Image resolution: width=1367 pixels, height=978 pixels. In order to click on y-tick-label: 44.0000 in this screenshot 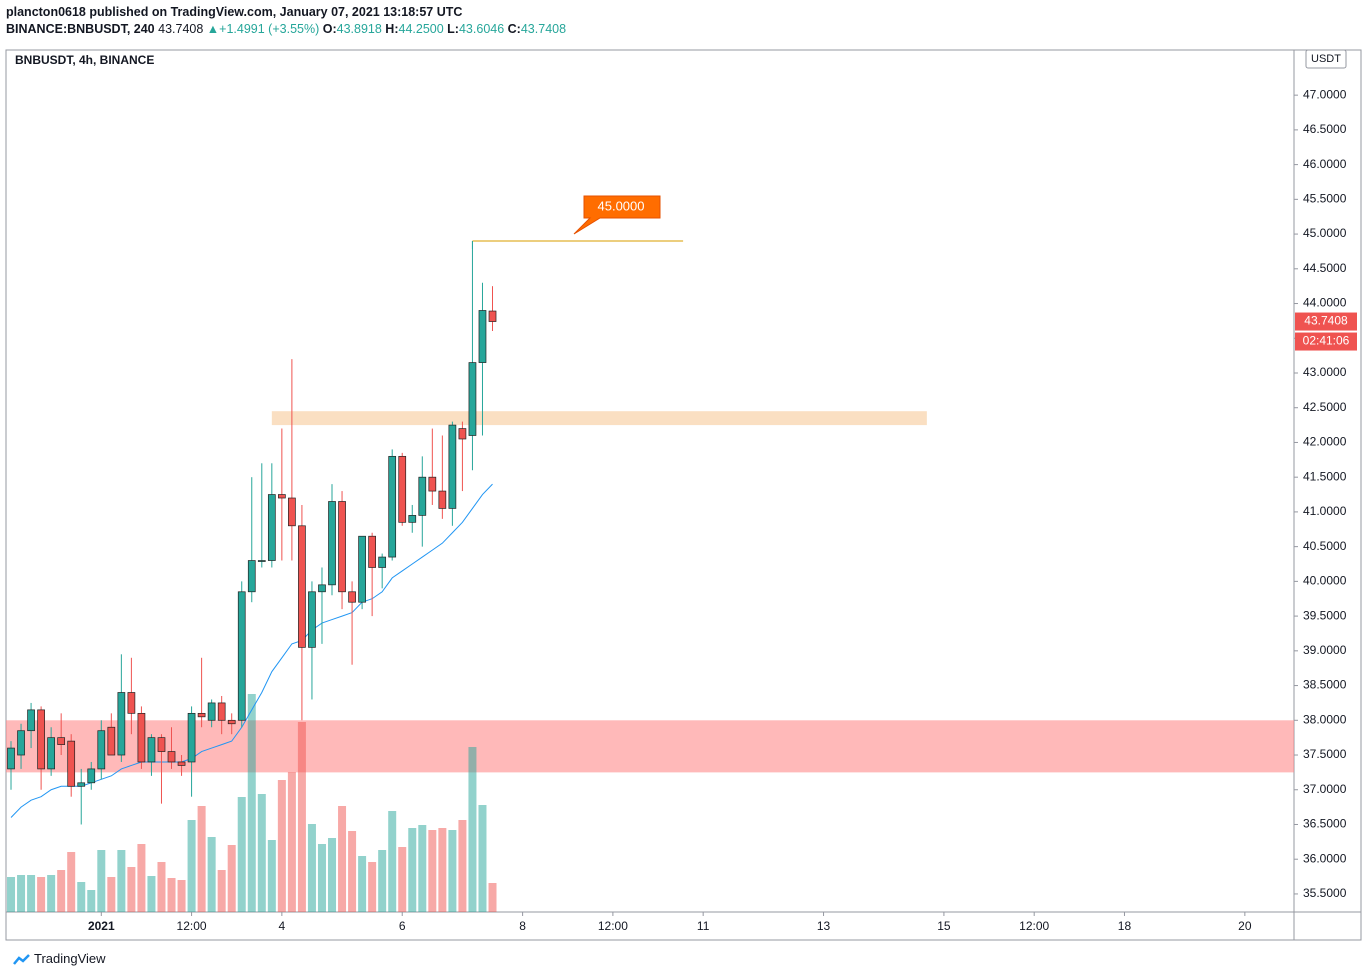, I will do `click(1325, 303)`.